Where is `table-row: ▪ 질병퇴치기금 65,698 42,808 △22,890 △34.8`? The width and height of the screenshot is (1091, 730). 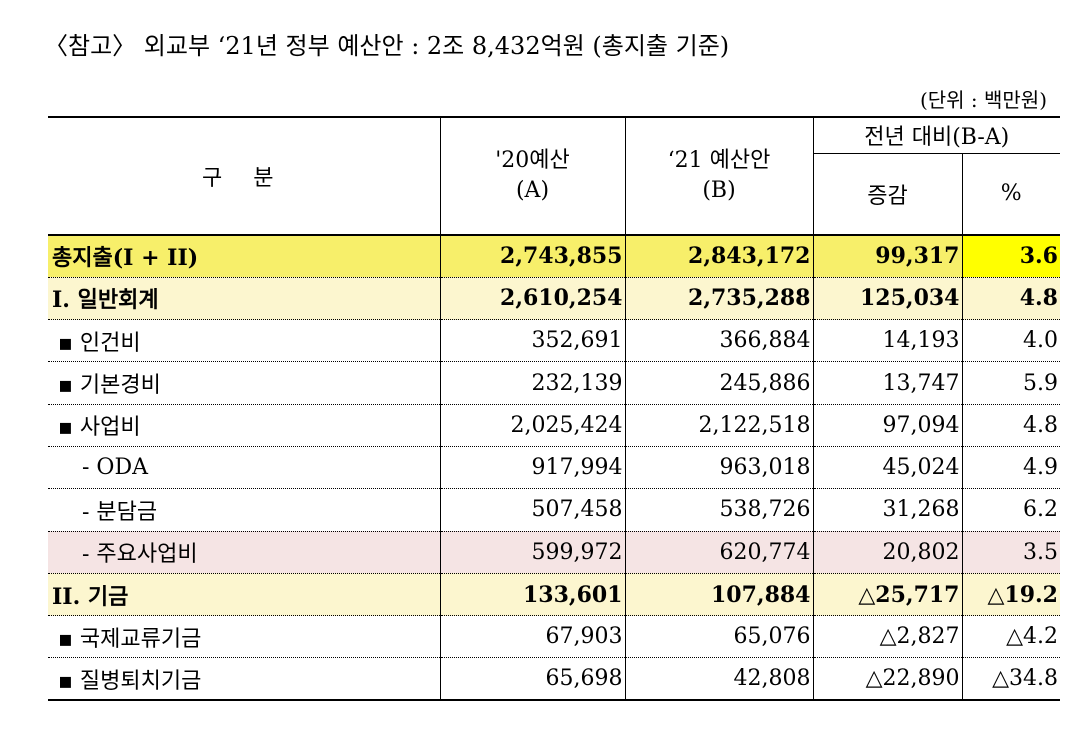
table-row: ▪ 질병퇴치기금 65,698 42,808 △22,890 △34.8 is located at coordinates (554, 679).